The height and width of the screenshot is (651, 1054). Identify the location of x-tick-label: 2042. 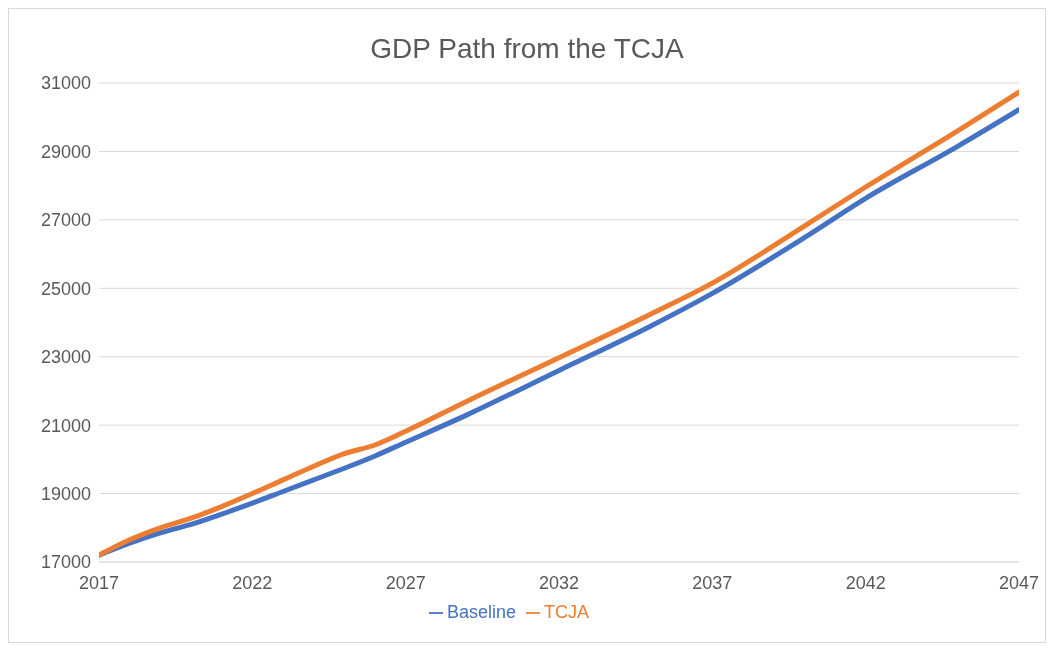
(865, 582).